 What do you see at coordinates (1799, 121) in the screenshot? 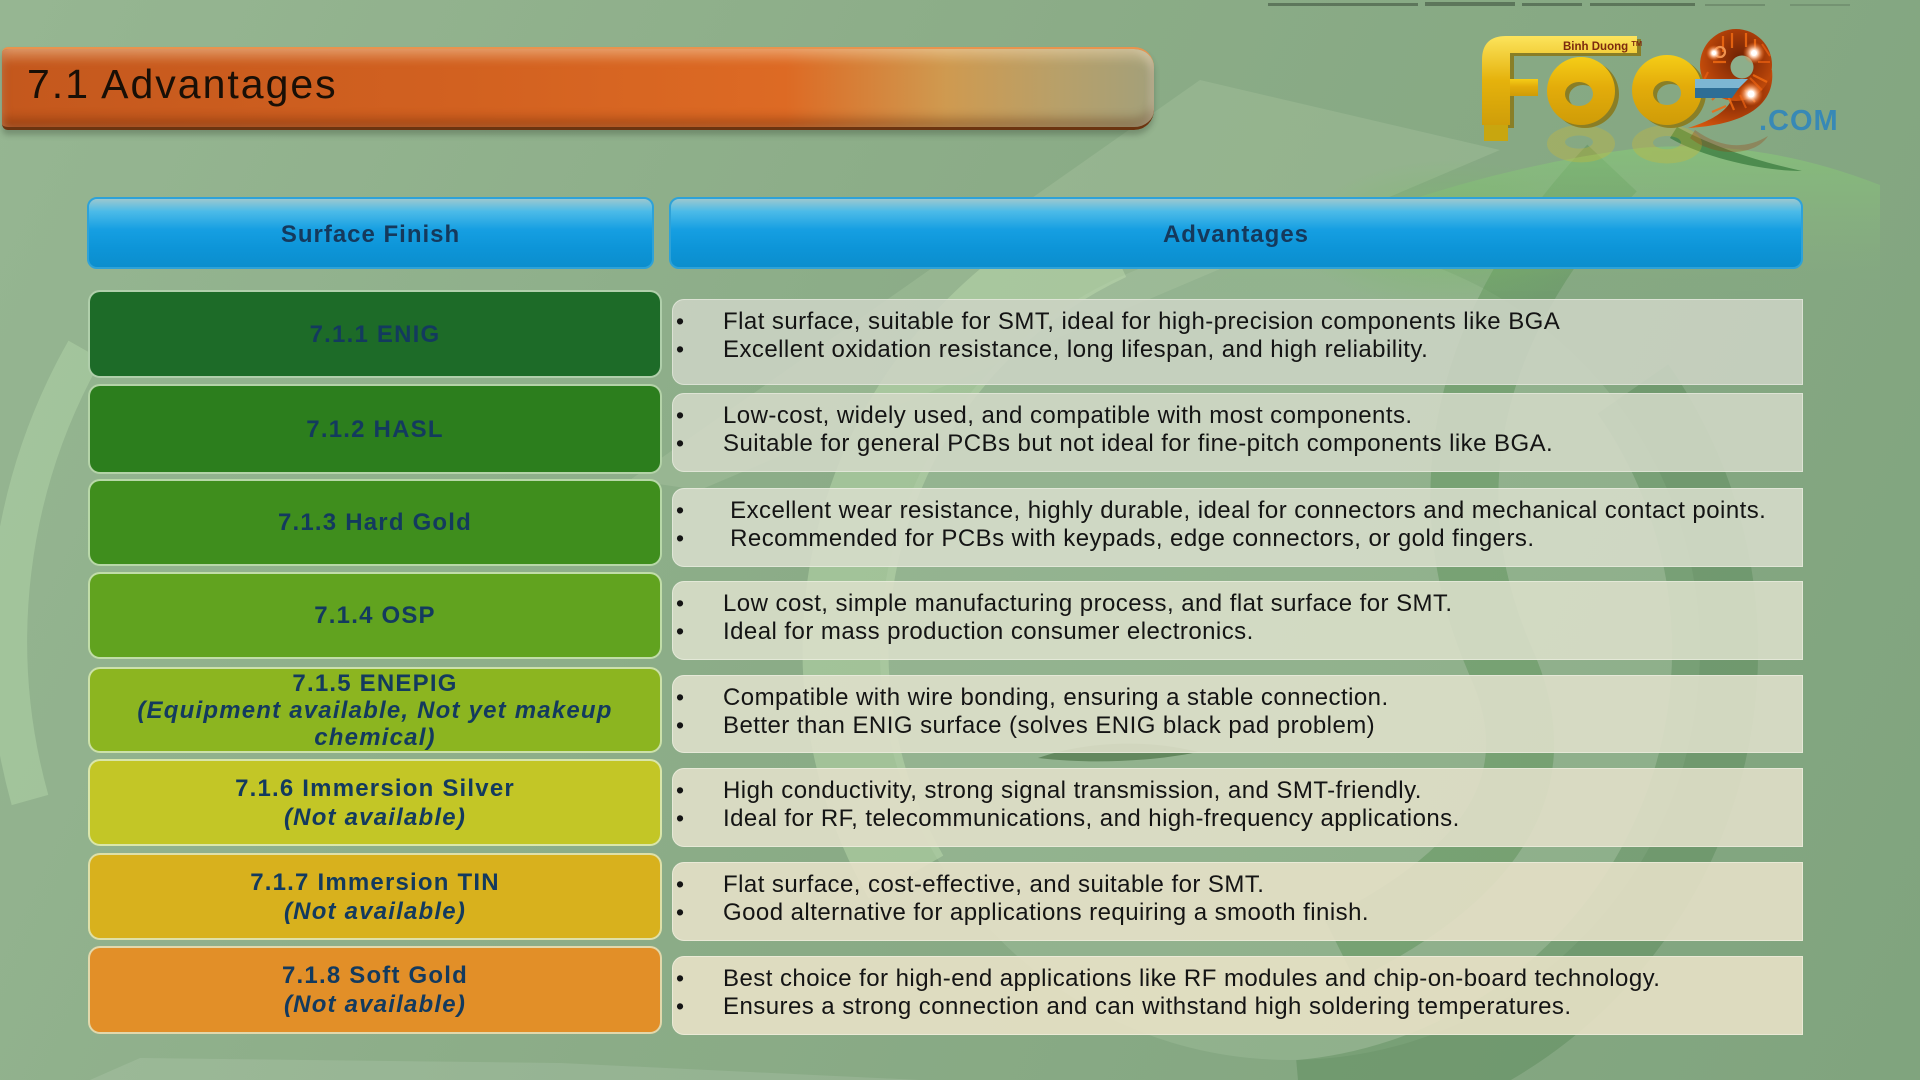
I see `svg-text: .COM` at bounding box center [1799, 121].